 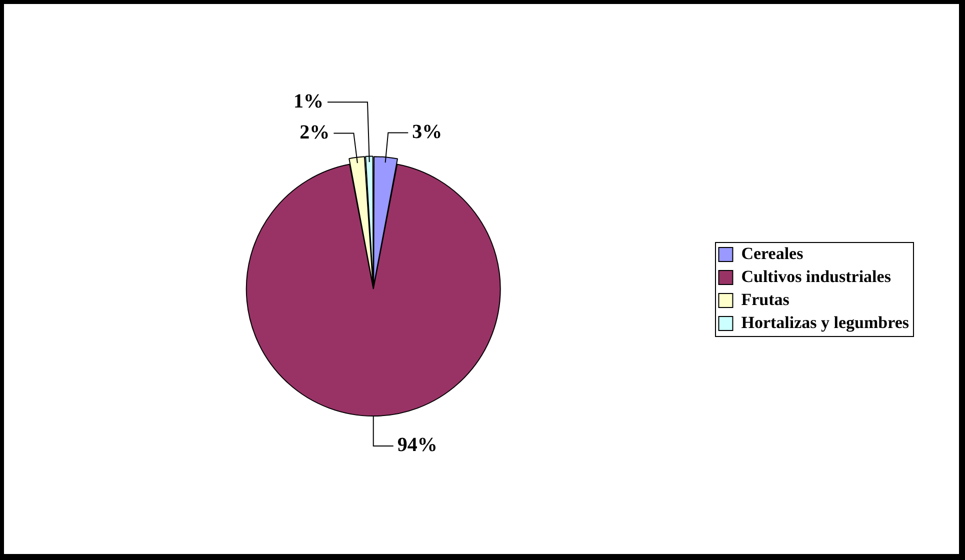 What do you see at coordinates (427, 131) in the screenshot?
I see `data-label: 3%` at bounding box center [427, 131].